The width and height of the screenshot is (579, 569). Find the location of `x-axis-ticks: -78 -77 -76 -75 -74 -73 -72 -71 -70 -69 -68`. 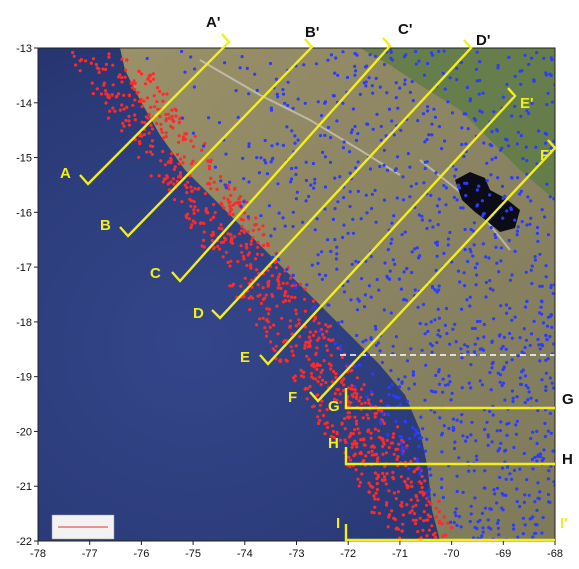

x-axis-ticks: -78 -77 -76 -75 -74 -73 -72 -71 -70 -69 -68 is located at coordinates (296, 550).